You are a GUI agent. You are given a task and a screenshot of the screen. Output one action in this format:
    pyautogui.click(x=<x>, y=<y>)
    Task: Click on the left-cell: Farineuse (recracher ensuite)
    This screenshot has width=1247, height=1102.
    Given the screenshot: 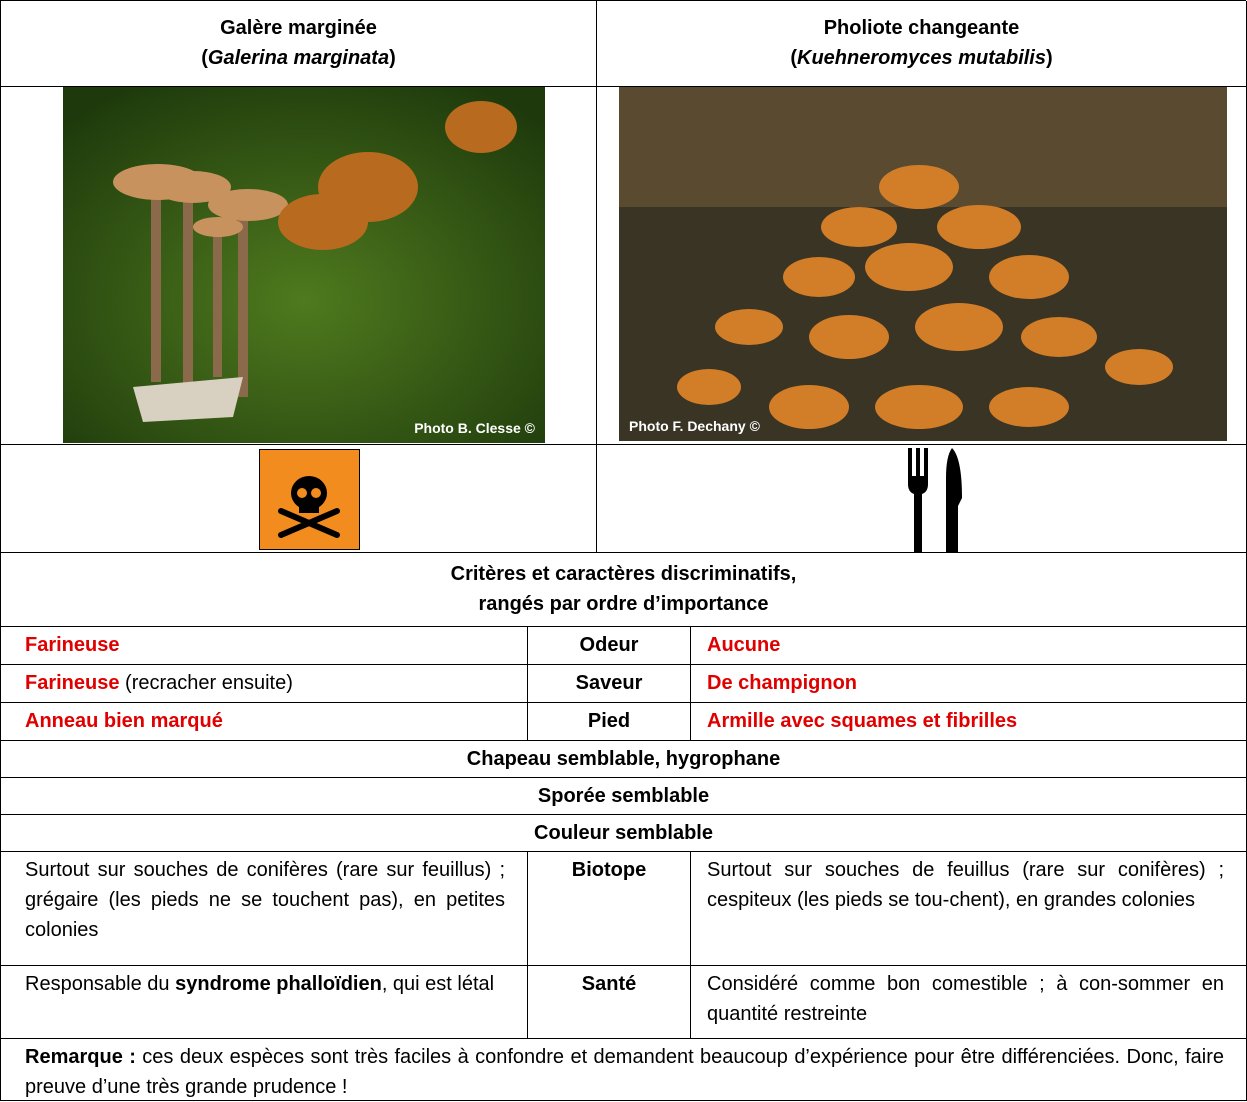 What is the action you would take?
    pyautogui.click(x=264, y=684)
    